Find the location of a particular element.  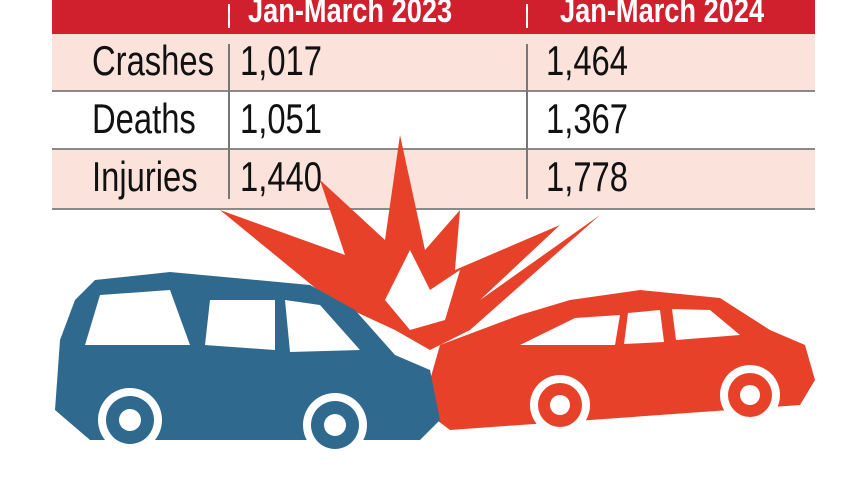

table-row: Deaths 1,051 1,367 is located at coordinates (433, 121).